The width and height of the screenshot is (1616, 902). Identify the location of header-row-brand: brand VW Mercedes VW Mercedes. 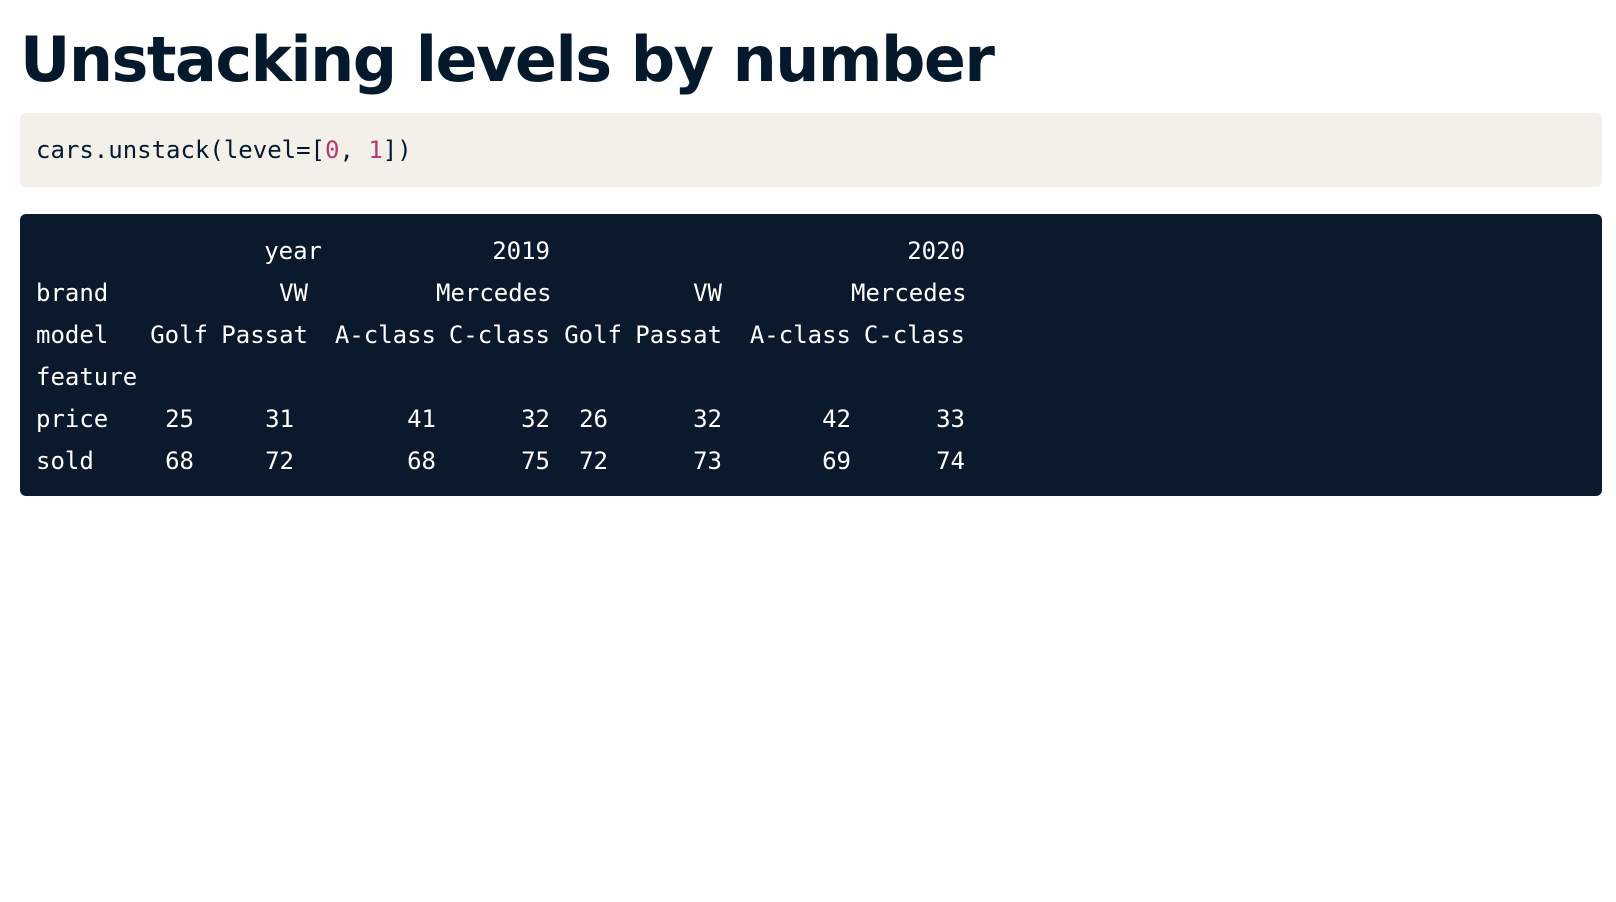
(501, 293).